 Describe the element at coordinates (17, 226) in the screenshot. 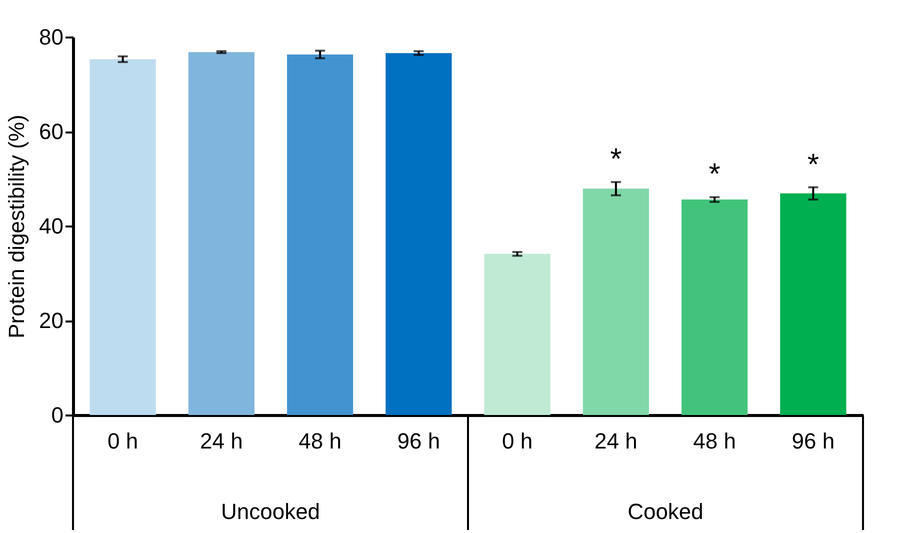

I see `y-axis-title: Protein digestibility (%)` at that location.